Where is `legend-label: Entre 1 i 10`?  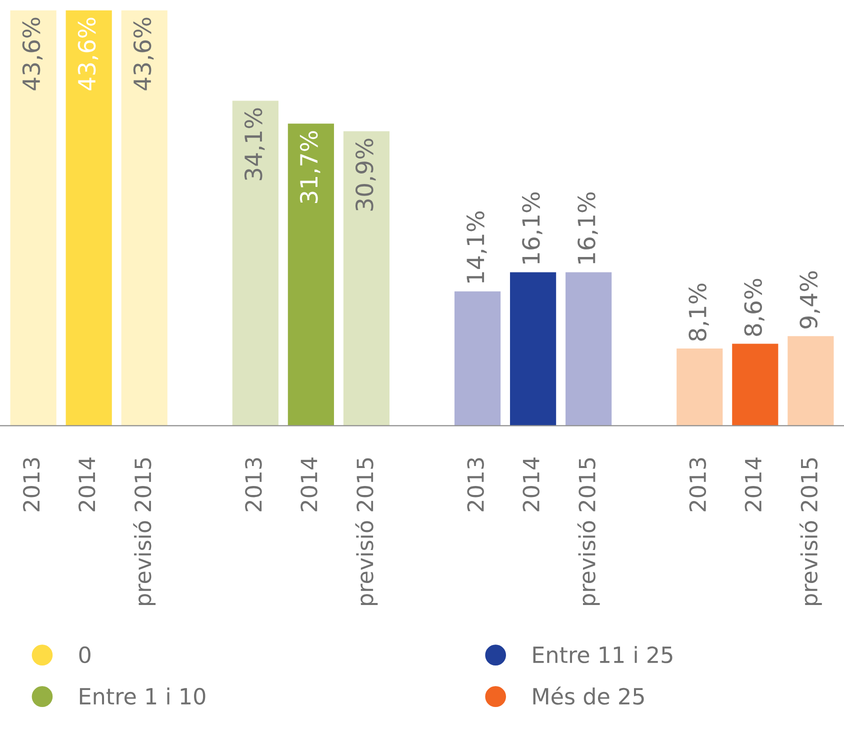 legend-label: Entre 1 i 10 is located at coordinates (143, 696).